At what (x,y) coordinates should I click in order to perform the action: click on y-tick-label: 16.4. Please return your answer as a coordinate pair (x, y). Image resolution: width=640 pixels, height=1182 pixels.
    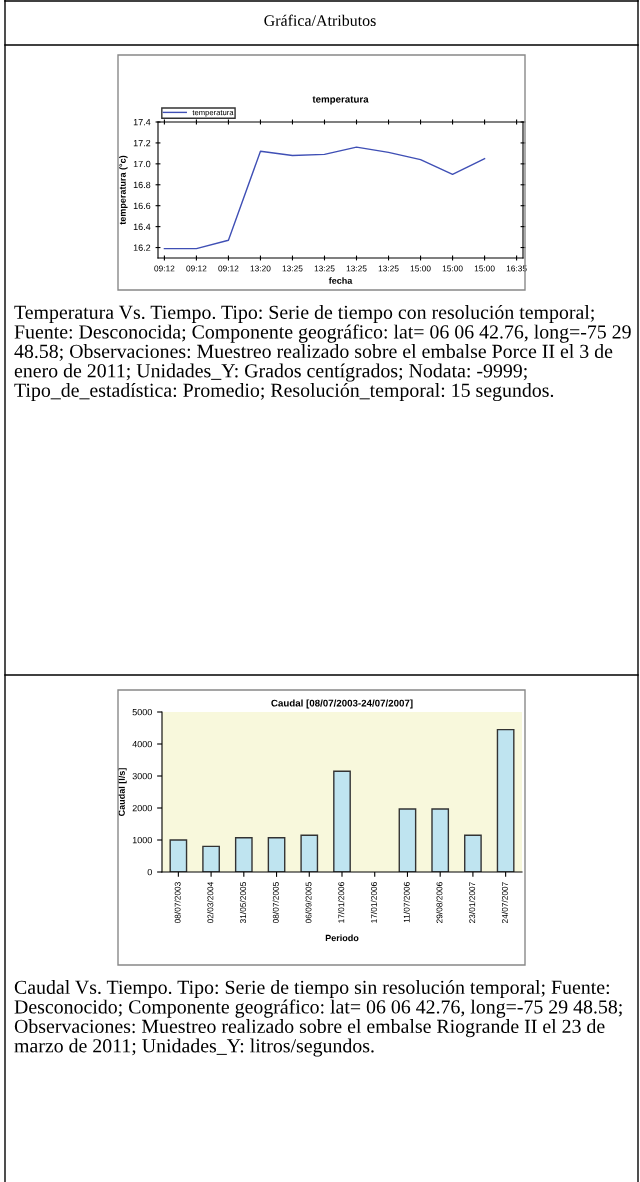
    Looking at the image, I should click on (142, 226).